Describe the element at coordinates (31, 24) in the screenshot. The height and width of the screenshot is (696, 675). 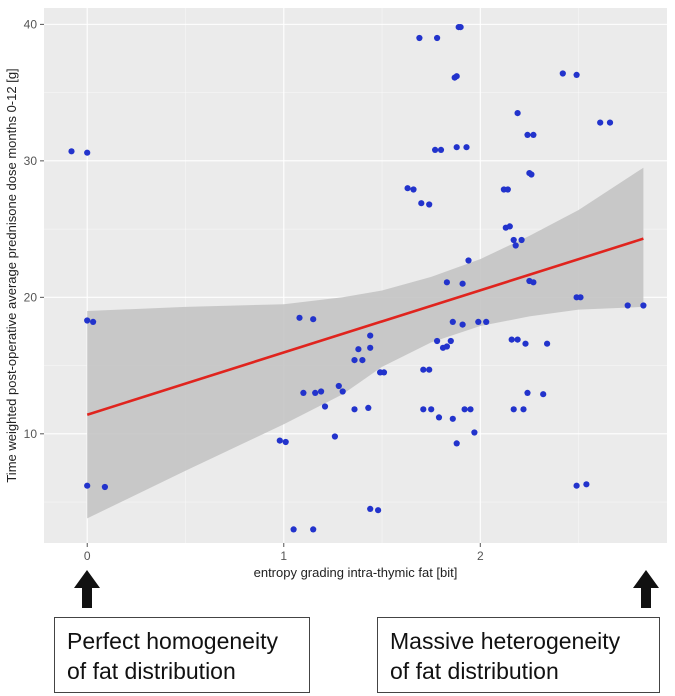
I see `y-tick-label: 40` at that location.